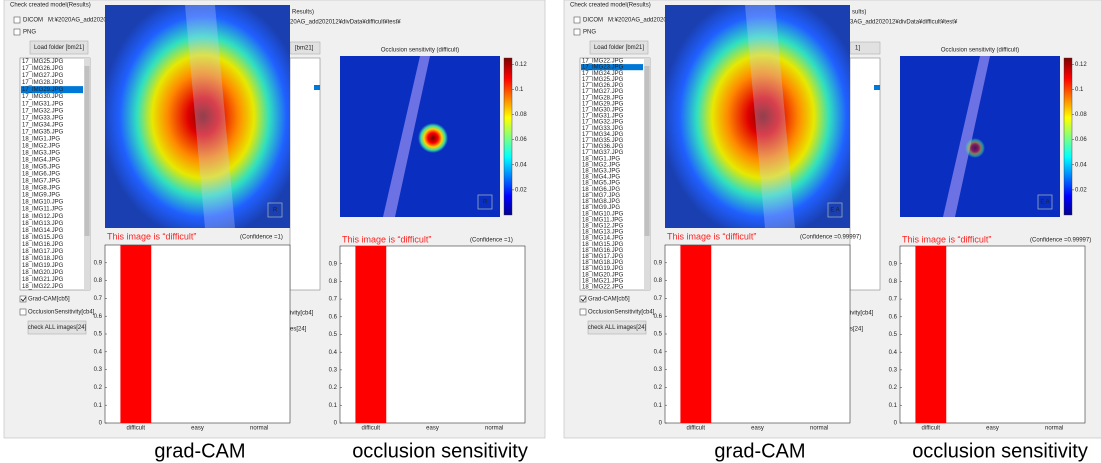  I want to click on check-all-button-label: check ALL images[24], so click(617, 328).